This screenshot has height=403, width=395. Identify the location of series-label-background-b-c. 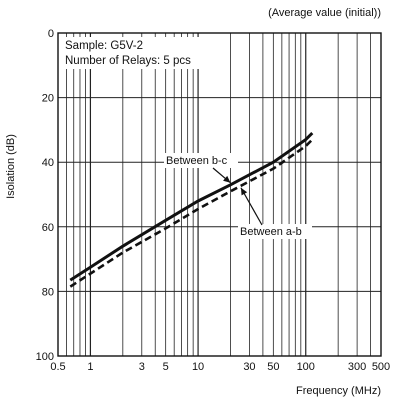
(201, 160).